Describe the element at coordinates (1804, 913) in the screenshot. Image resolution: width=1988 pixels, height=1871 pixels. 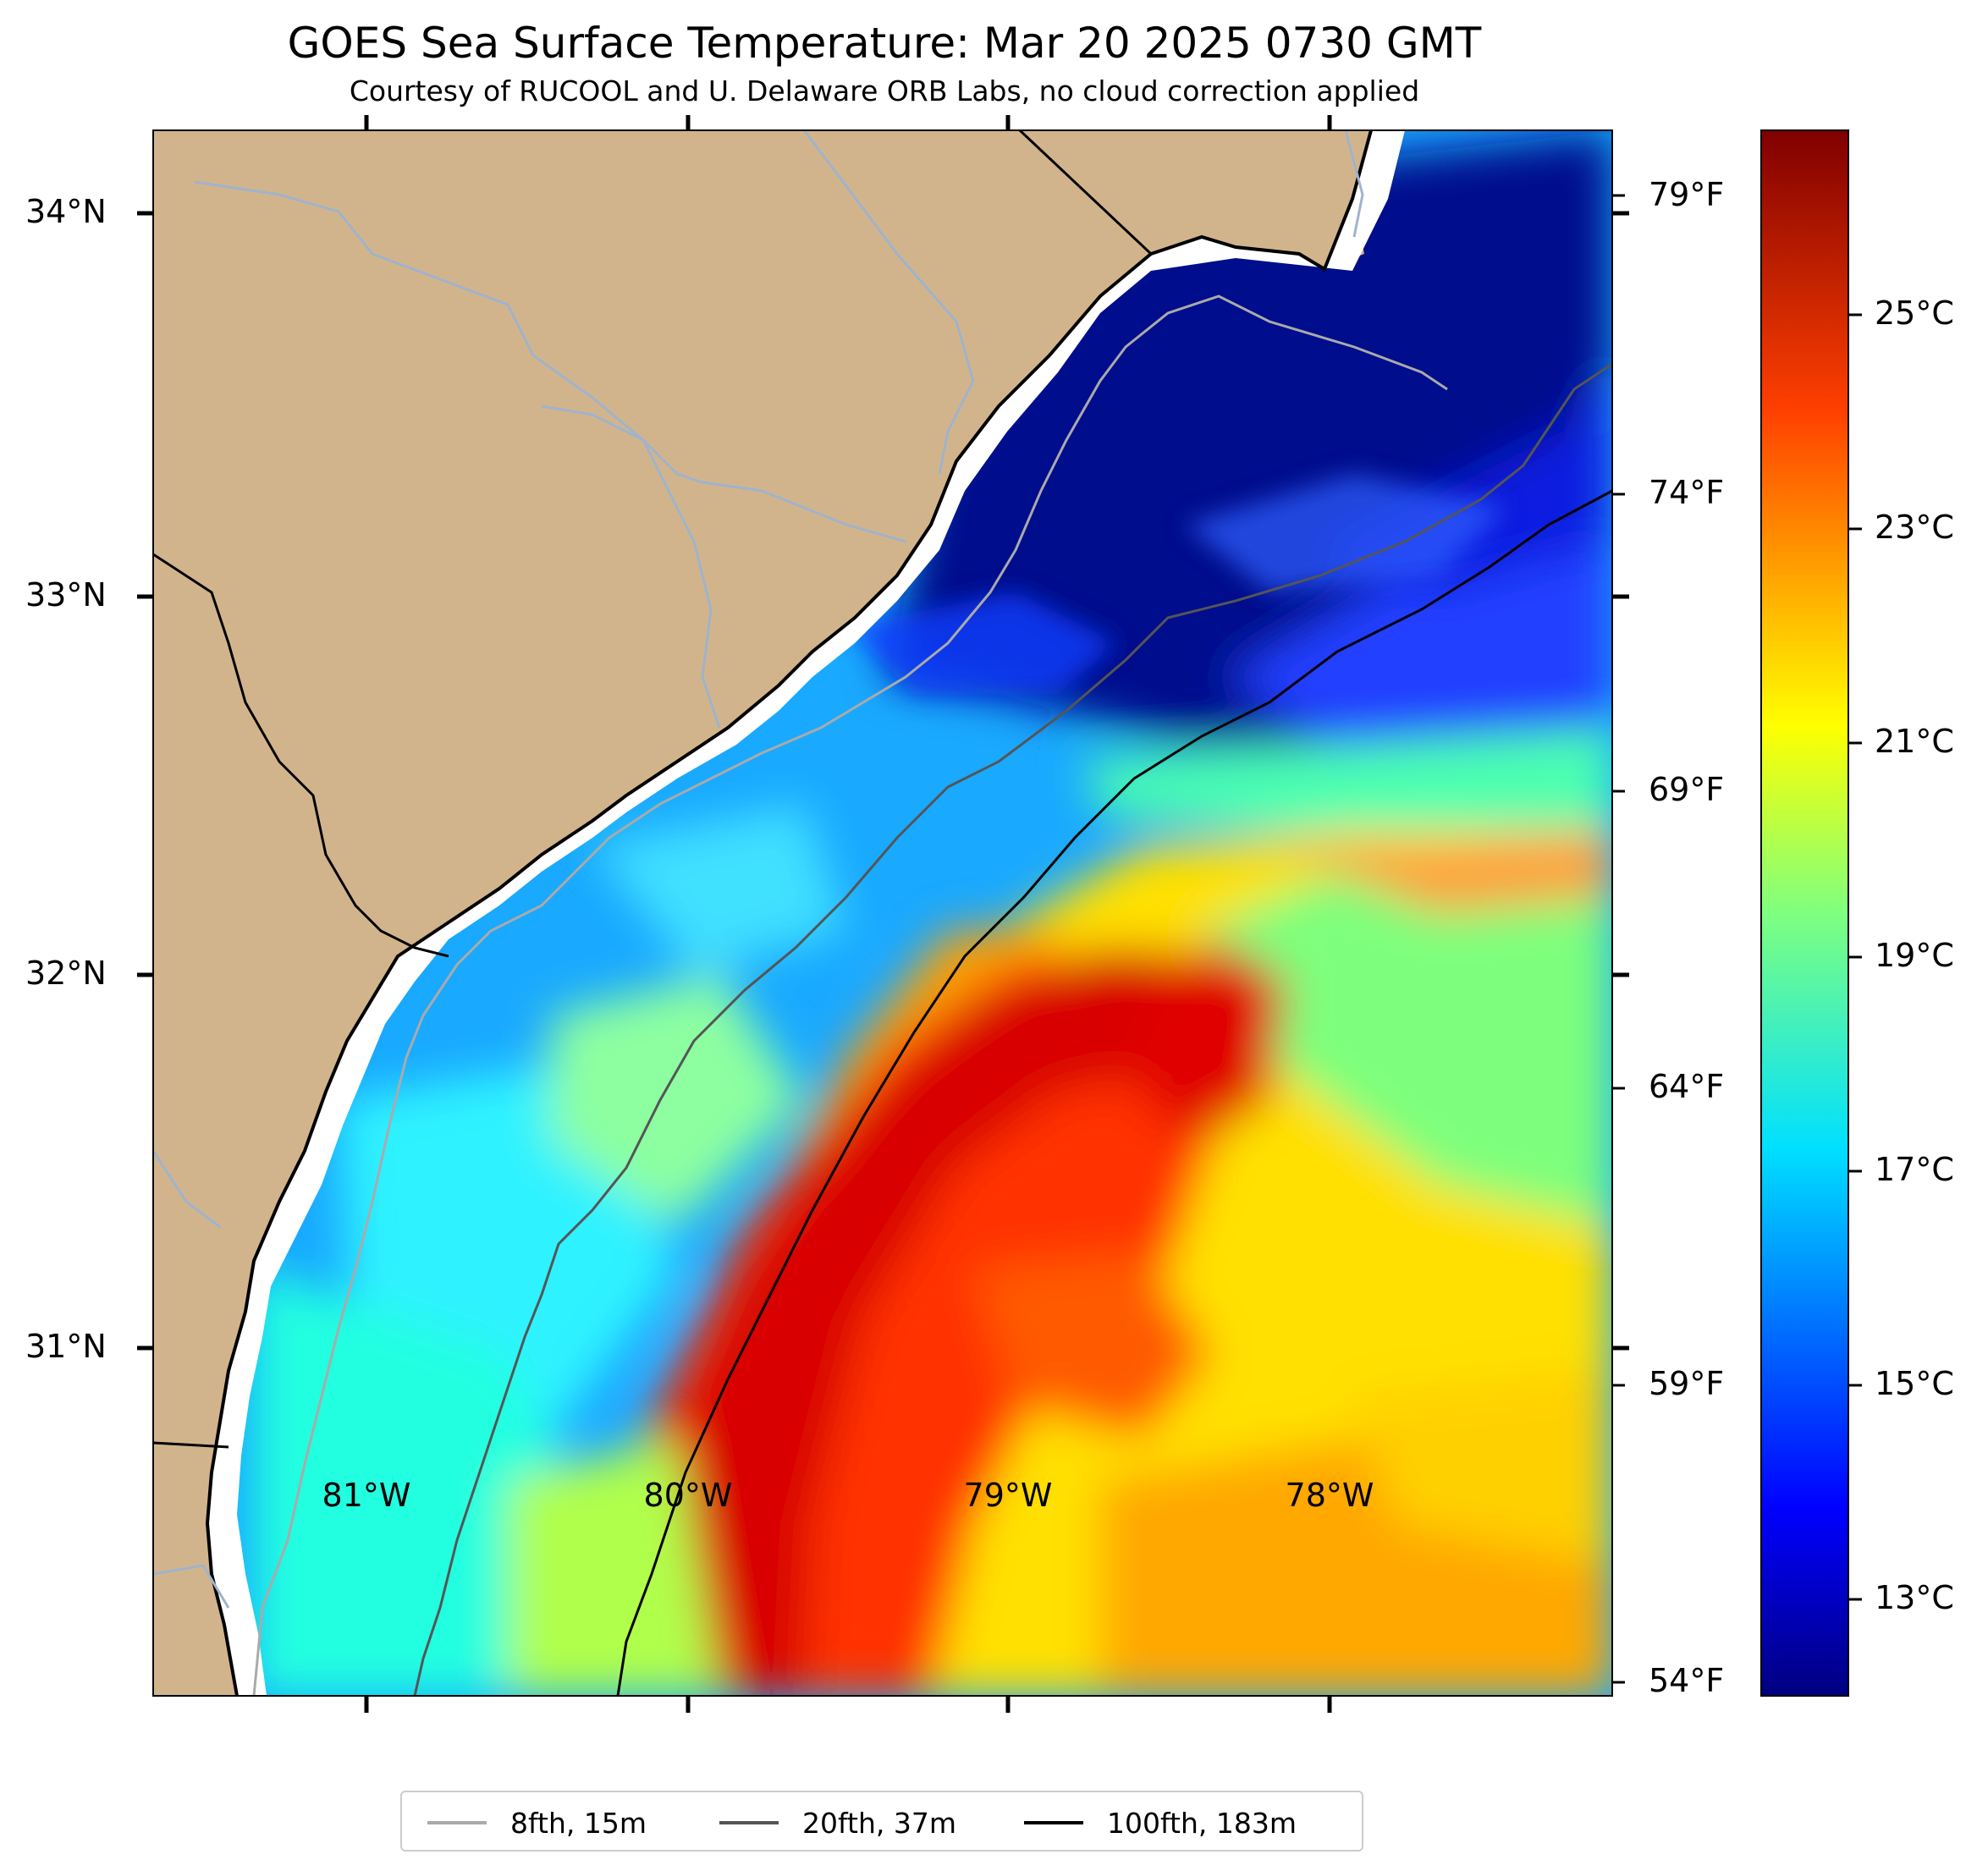
I see `colorbar` at that location.